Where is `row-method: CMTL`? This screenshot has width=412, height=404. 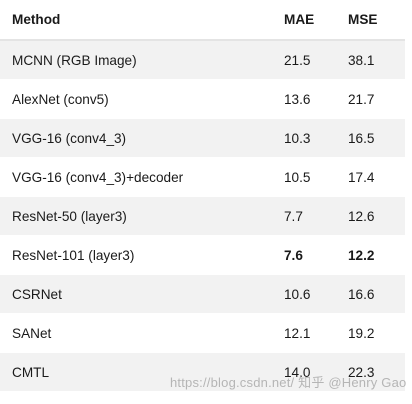
row-method: CMTL is located at coordinates (31, 372).